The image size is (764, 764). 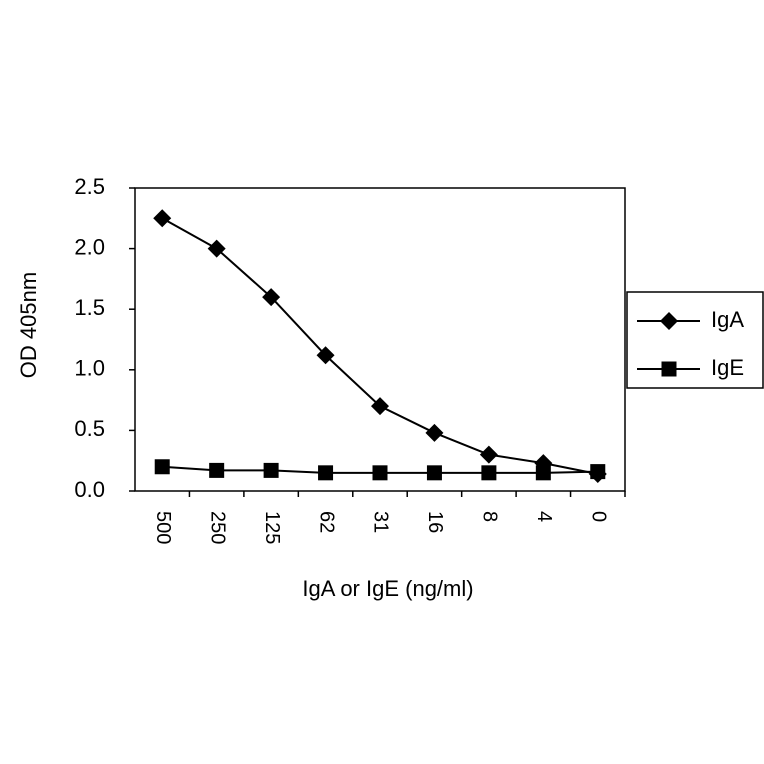 What do you see at coordinates (490, 516) in the screenshot?
I see `x-tick-label: 8` at bounding box center [490, 516].